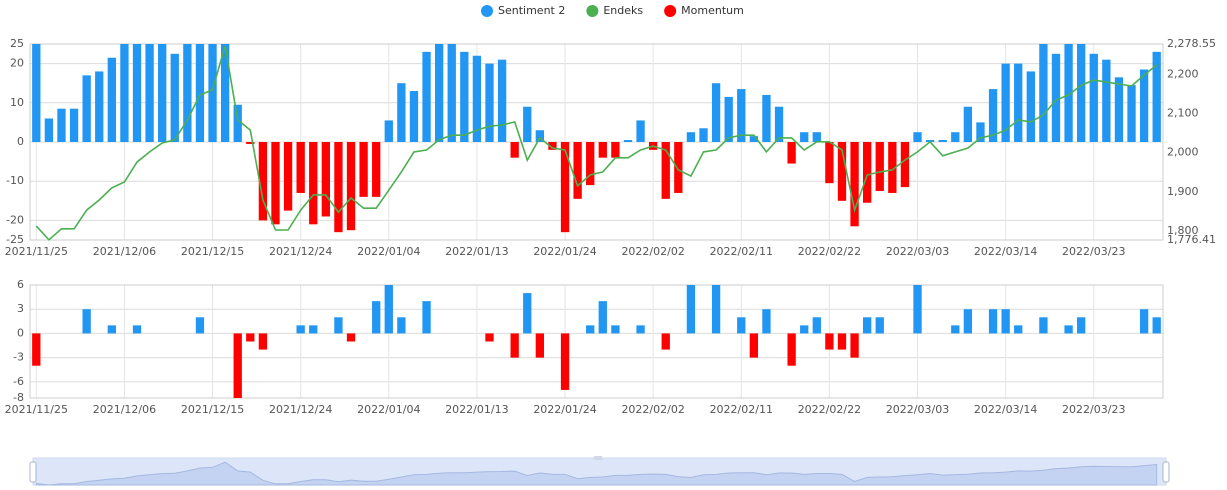 This screenshot has width=1227, height=490. What do you see at coordinates (36, 409) in the screenshot?
I see `x-tick-label: 2021/11/25` at bounding box center [36, 409].